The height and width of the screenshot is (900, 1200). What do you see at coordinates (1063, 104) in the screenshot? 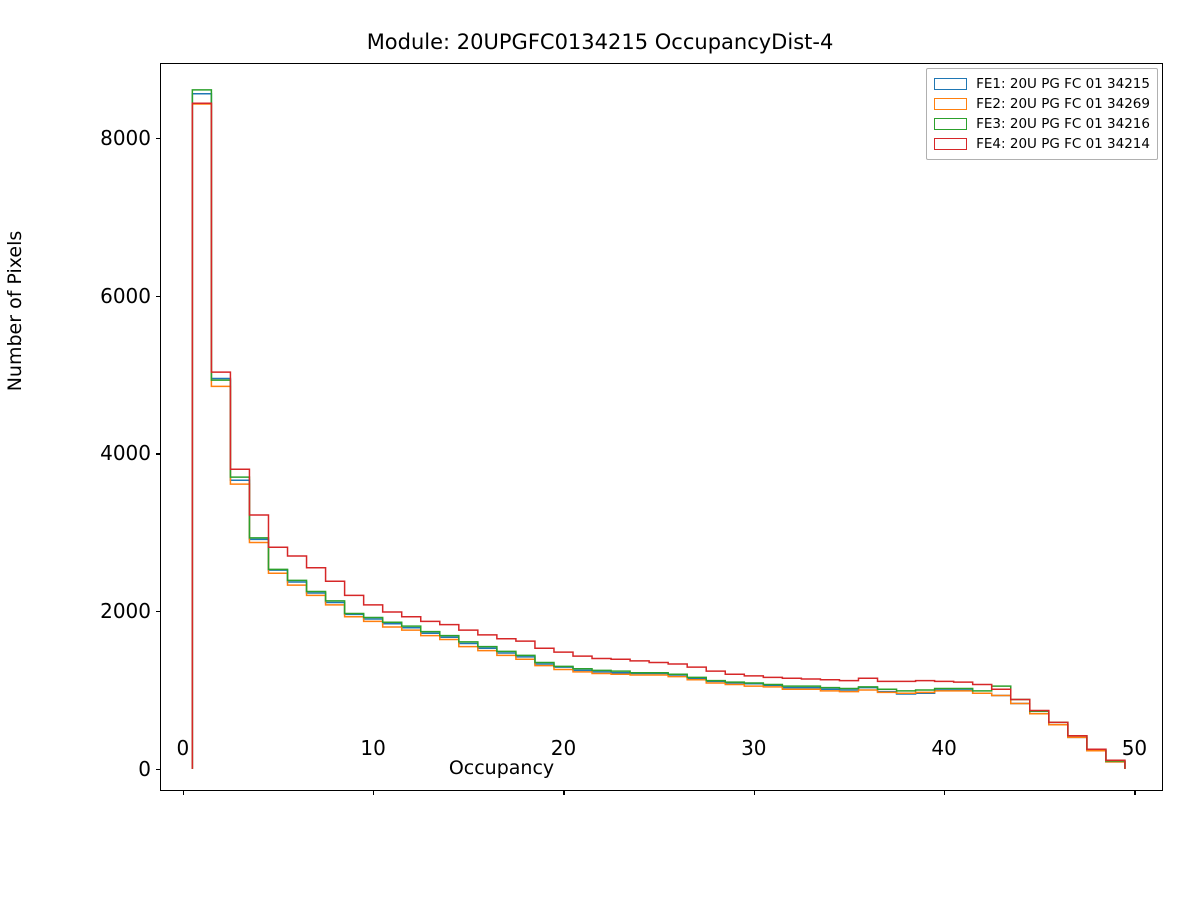
I see `legend-label: FE2: 20U PG FC 01 34269` at bounding box center [1063, 104].